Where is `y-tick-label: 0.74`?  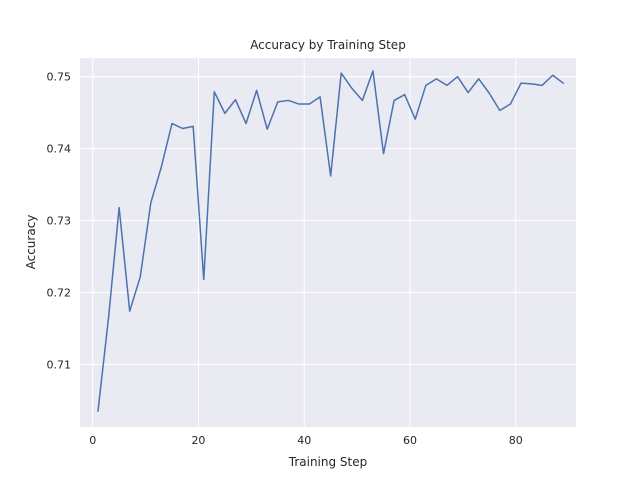 y-tick-label: 0.74 is located at coordinates (59, 149).